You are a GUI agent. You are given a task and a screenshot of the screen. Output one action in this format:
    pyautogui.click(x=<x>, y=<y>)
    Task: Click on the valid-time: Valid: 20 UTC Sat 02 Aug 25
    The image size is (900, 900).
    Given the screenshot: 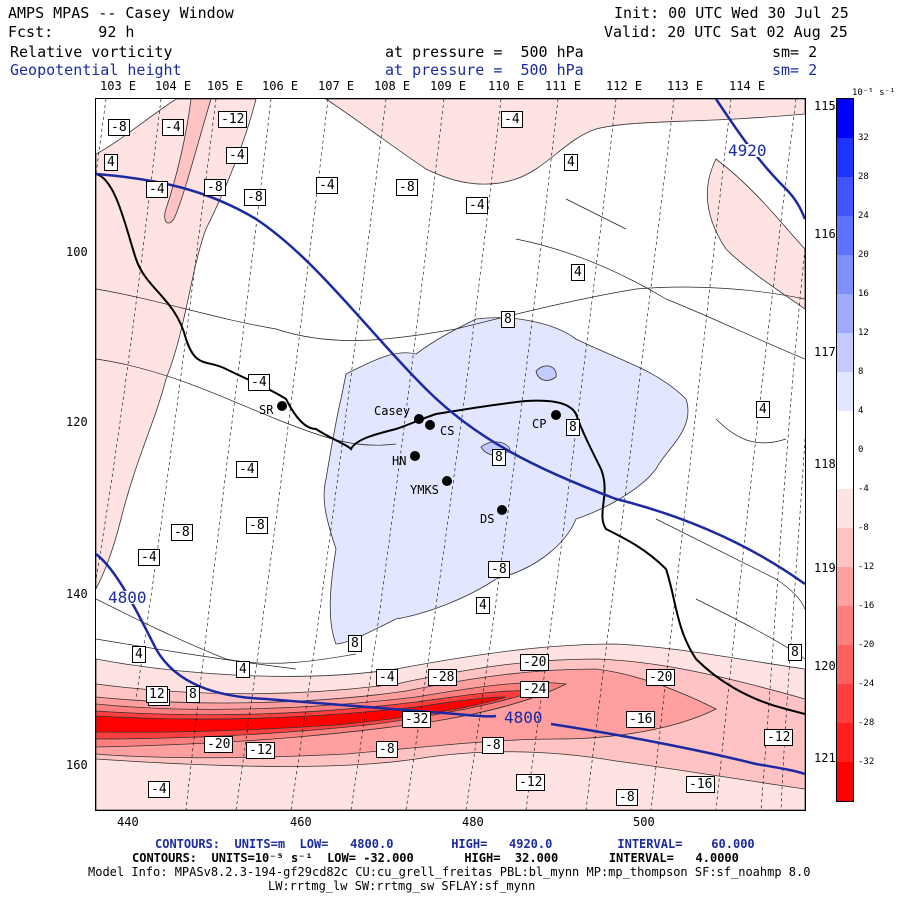 What is the action you would take?
    pyautogui.click(x=726, y=32)
    